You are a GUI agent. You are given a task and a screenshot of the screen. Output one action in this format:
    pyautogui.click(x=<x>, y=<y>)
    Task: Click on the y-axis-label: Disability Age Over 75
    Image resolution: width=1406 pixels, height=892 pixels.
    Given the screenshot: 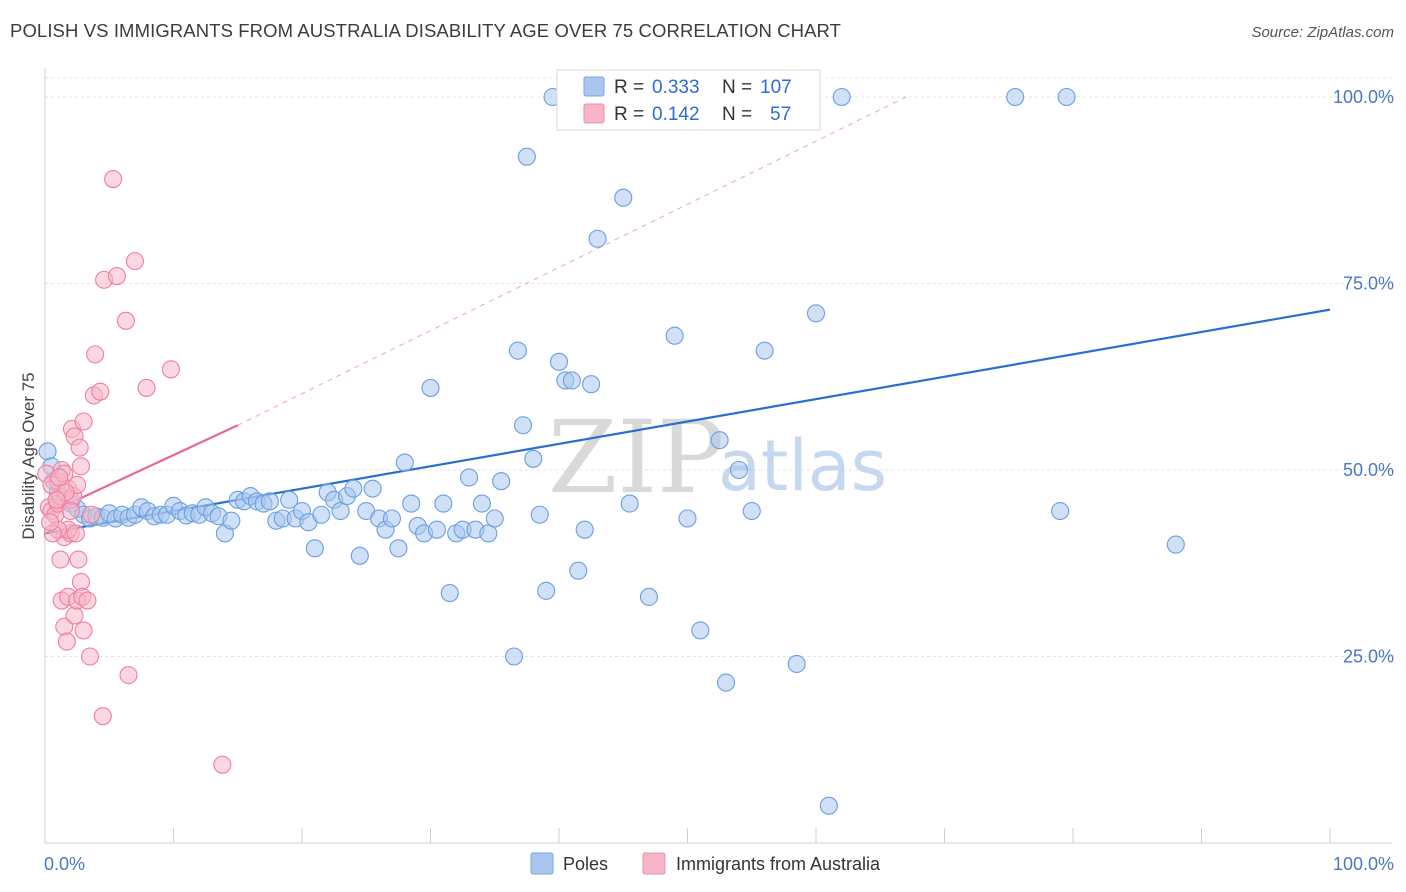 What is the action you would take?
    pyautogui.click(x=28, y=455)
    